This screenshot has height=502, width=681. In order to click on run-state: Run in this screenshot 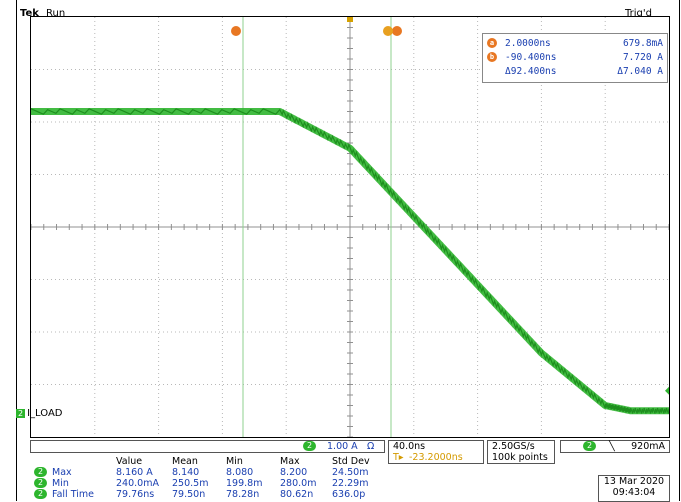, I will do `click(56, 13)`.